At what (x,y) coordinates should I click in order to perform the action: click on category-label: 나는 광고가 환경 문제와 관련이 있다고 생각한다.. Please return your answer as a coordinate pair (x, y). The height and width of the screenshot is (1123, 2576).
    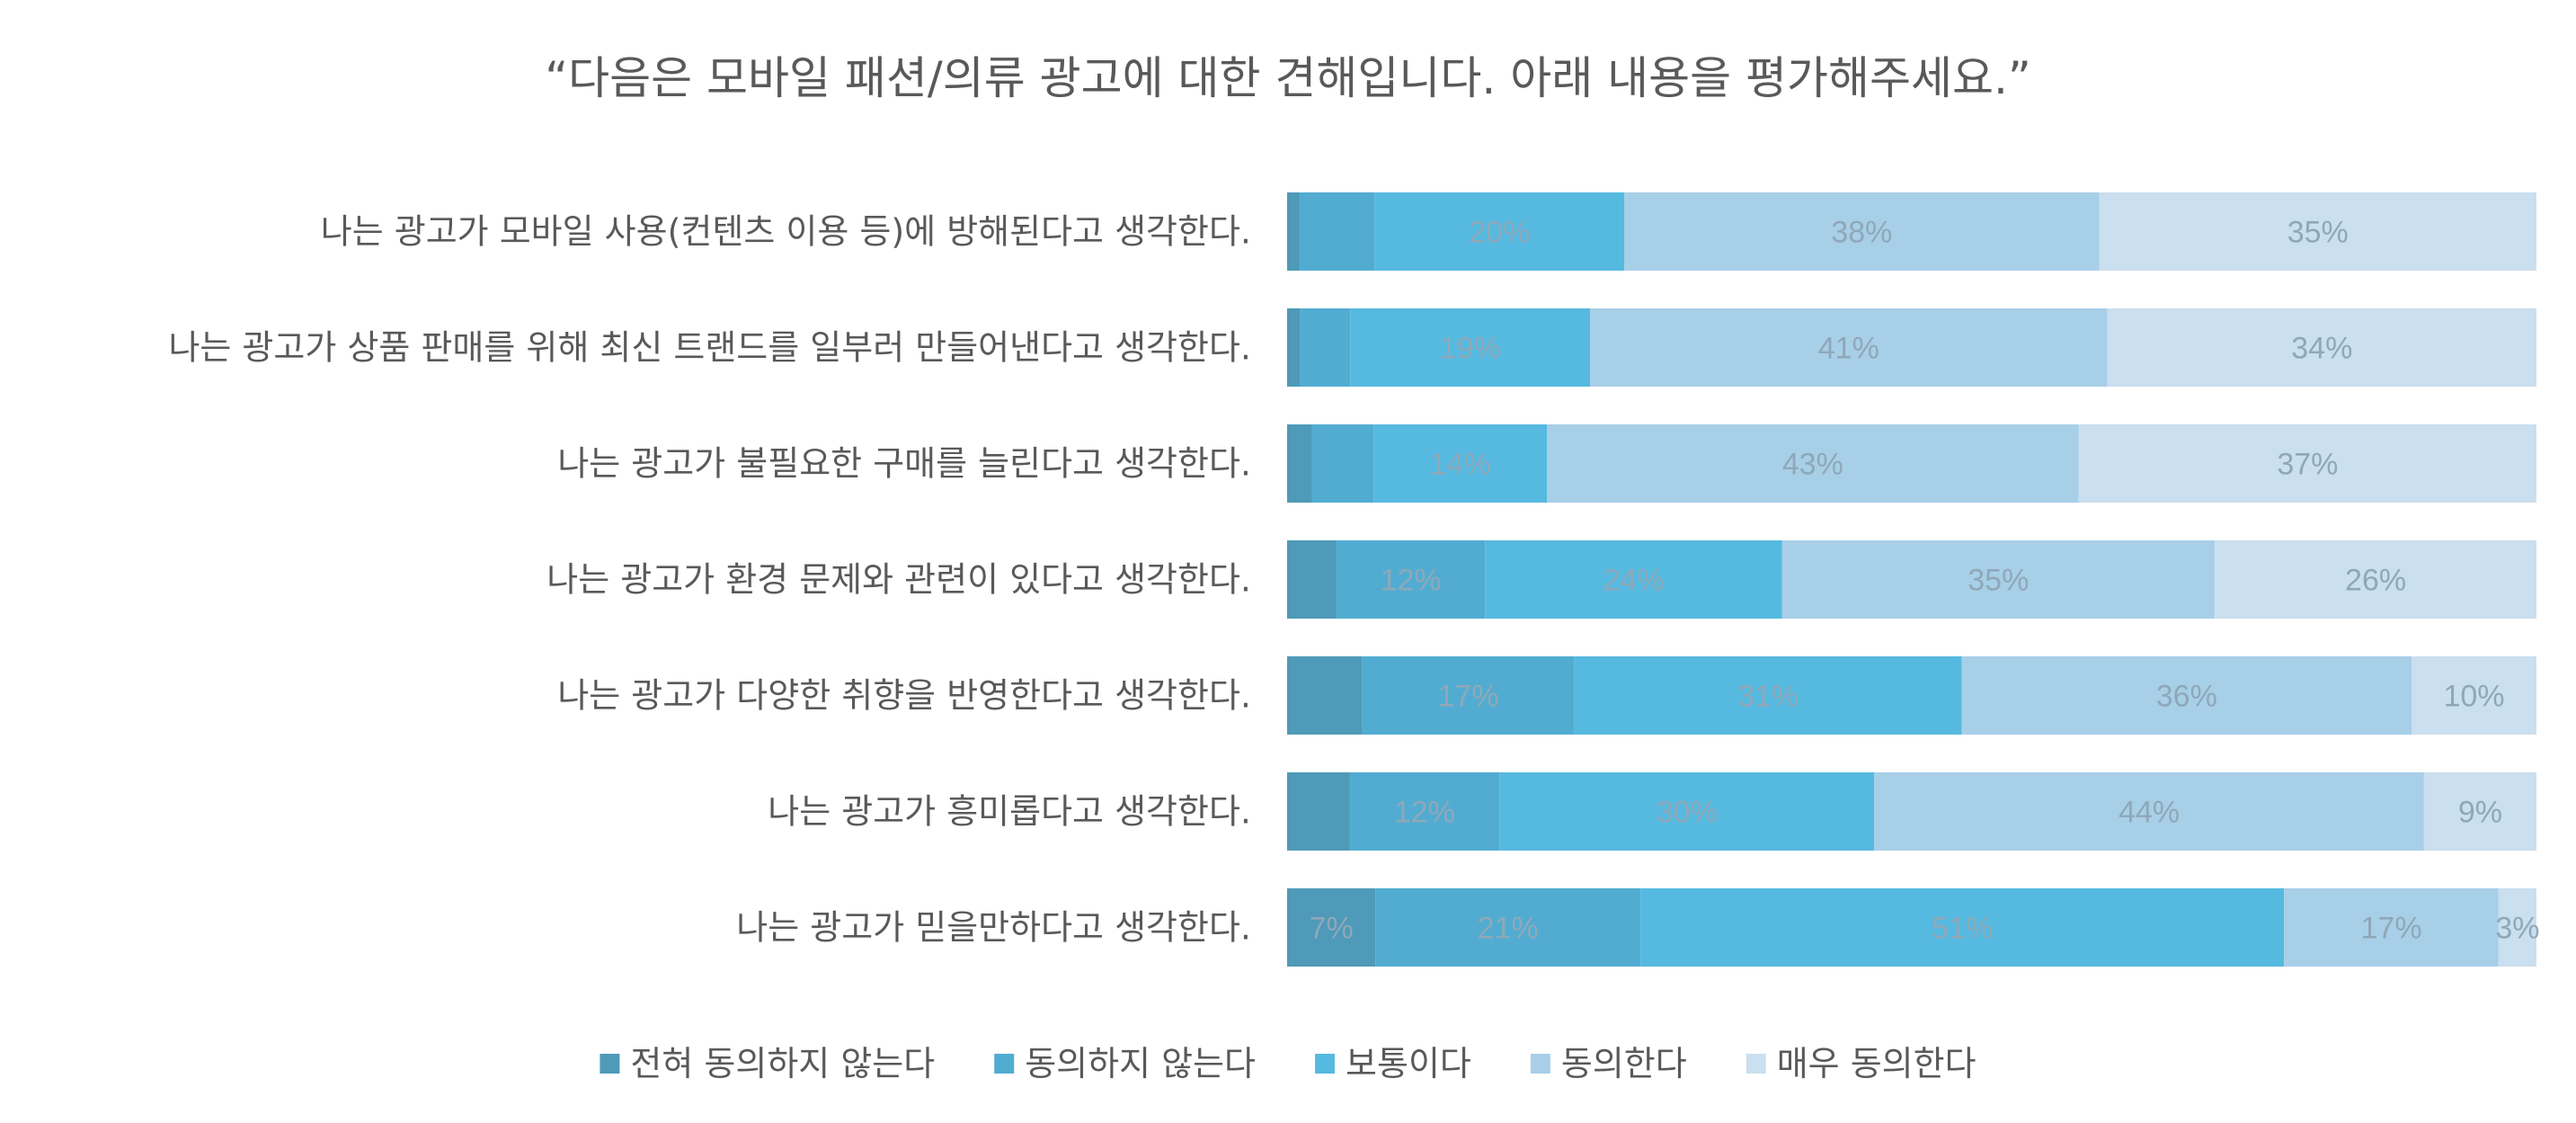
    Looking at the image, I should click on (898, 580).